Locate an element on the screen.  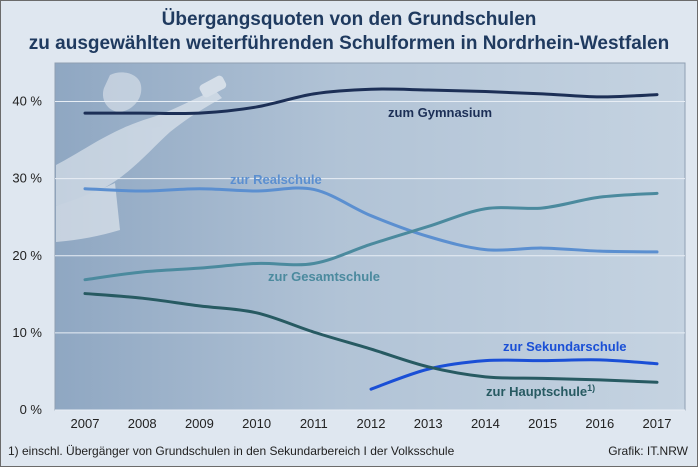
series-label-realschule: zur Realschule is located at coordinates (276, 179).